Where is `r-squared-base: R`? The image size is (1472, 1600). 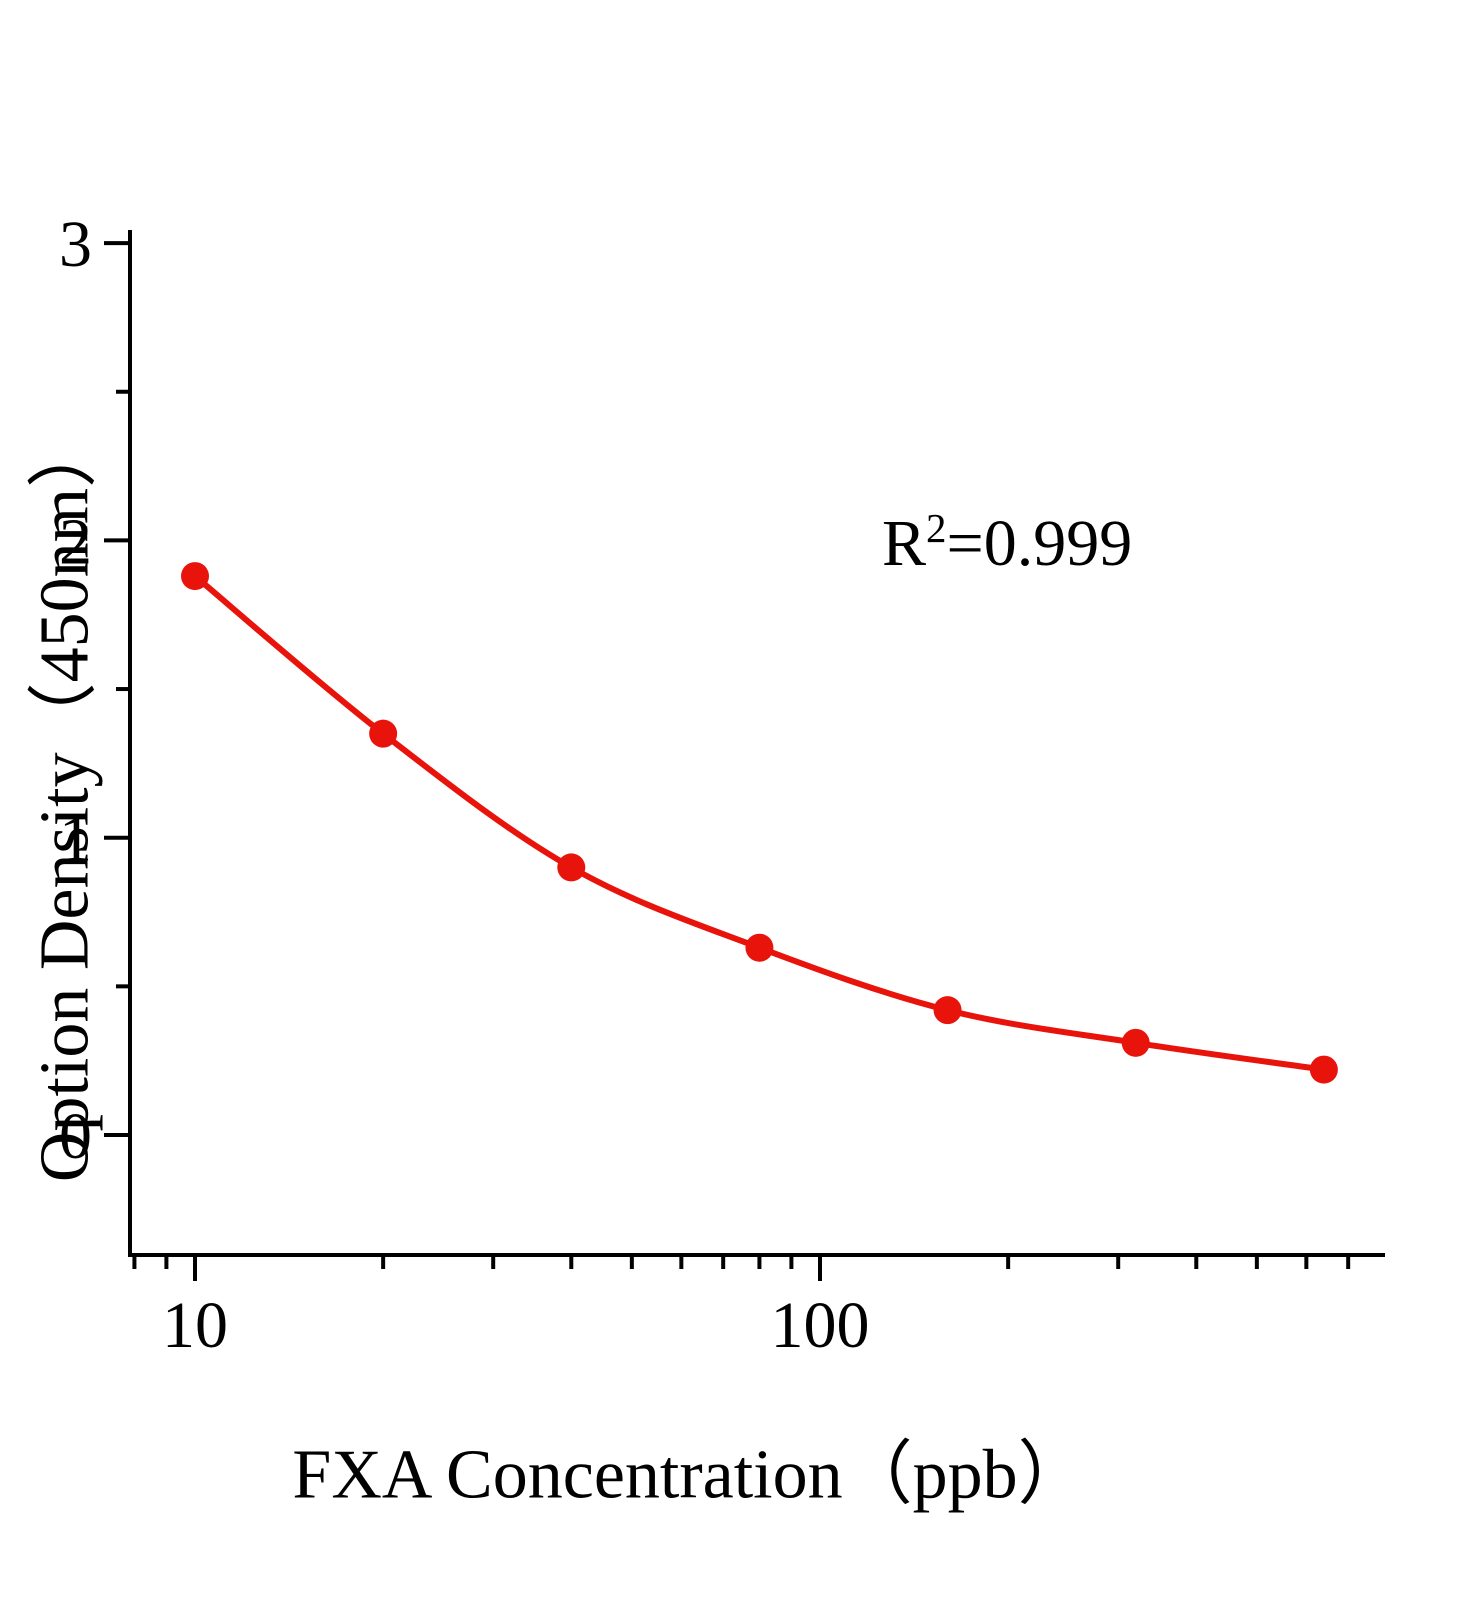 r-squared-base: R is located at coordinates (904, 543).